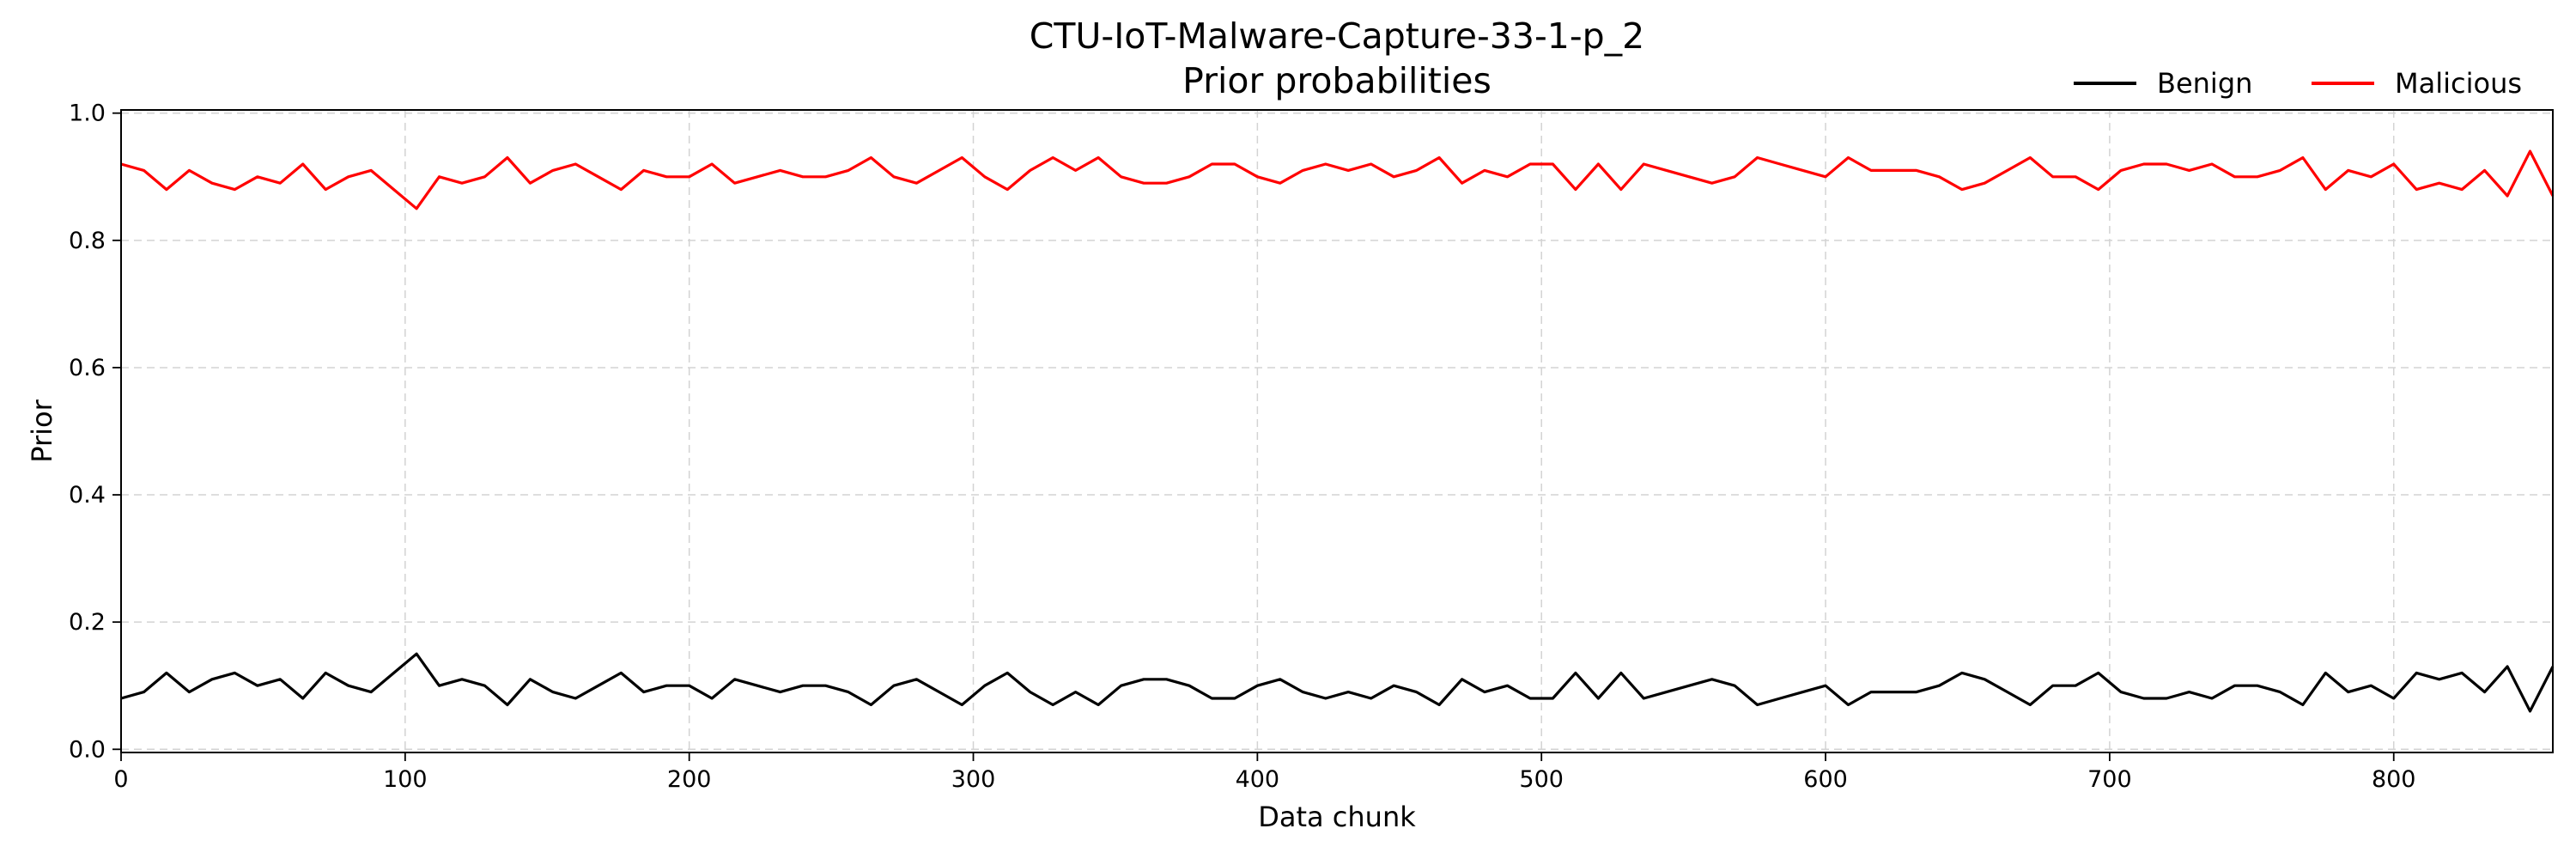 This screenshot has width=2576, height=859. Describe the element at coordinates (406, 780) in the screenshot. I see `x-tick-label: 100` at that location.